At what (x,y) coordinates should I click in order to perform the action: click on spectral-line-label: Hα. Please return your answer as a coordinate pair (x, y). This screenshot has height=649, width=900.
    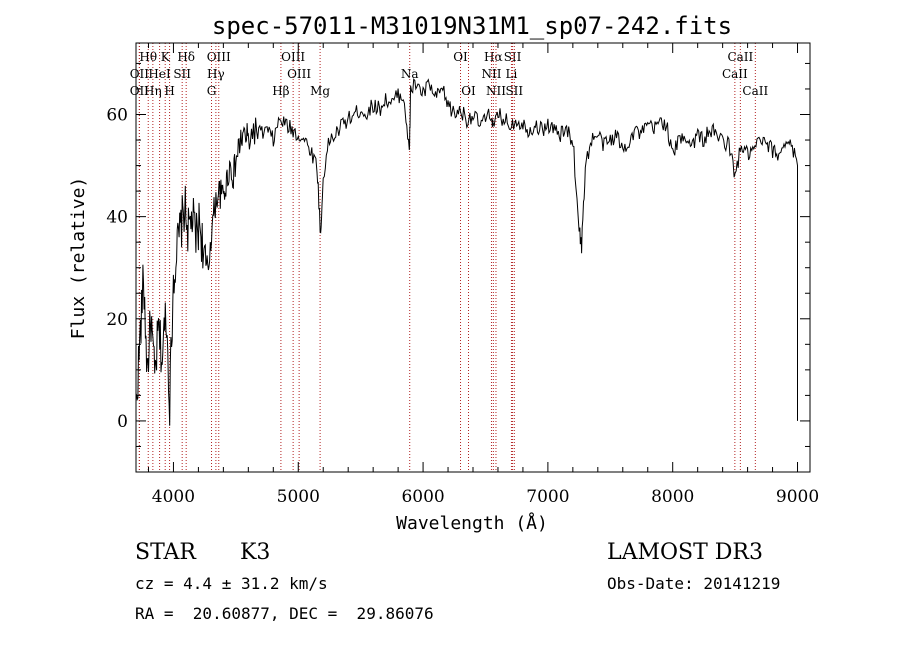
    Looking at the image, I should click on (493, 57).